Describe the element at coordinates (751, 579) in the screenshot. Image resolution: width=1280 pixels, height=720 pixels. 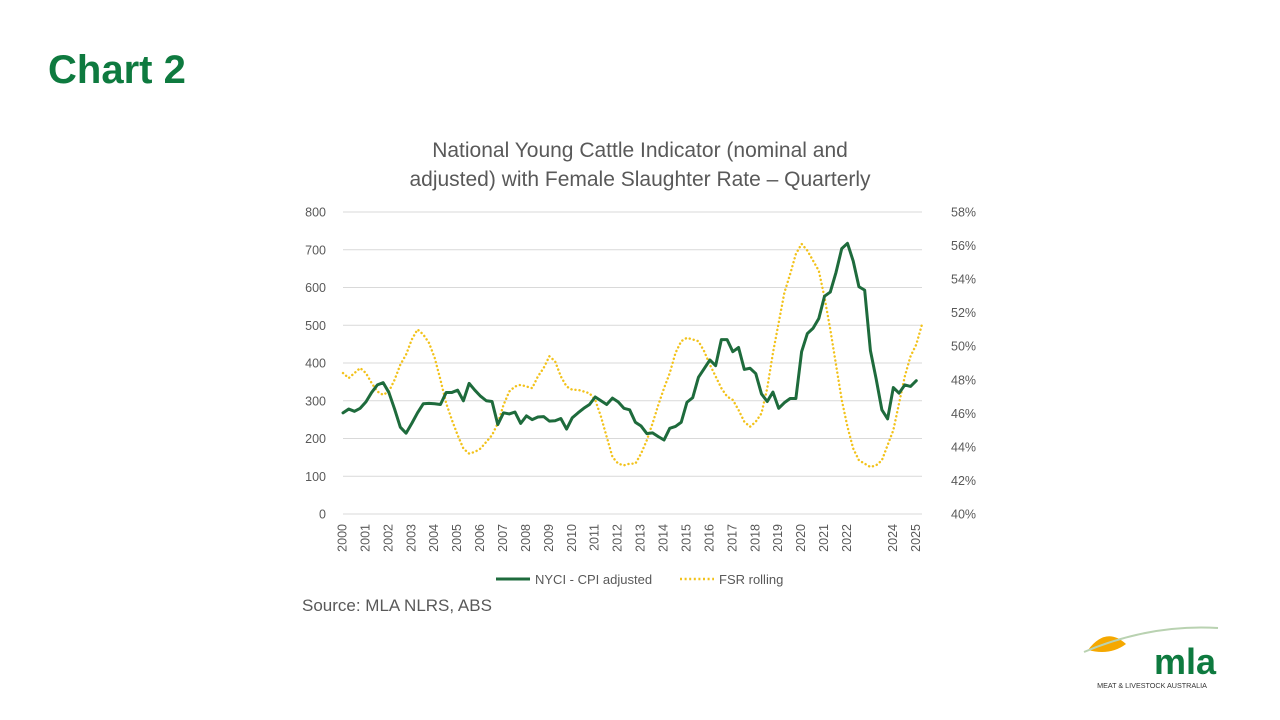
I see `legend-label-fsr: FSR rolling` at that location.